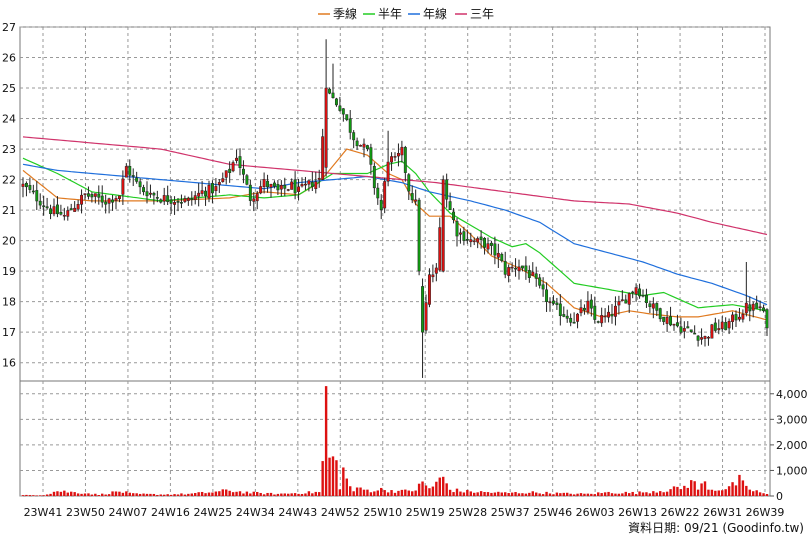 The image size is (808, 540). I want to click on price-y-tick-label: 26, so click(9, 58).